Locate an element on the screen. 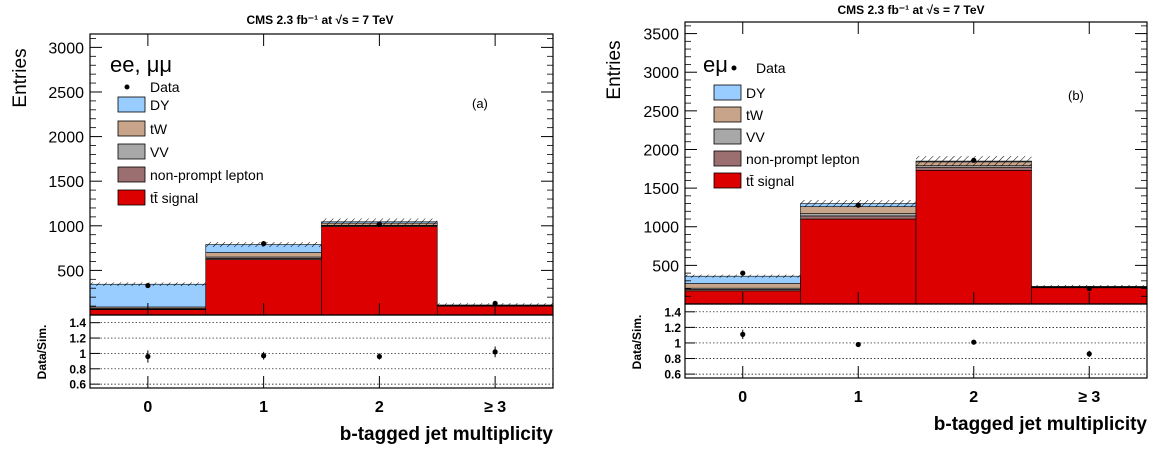  panel-a-channel: ee, μμ is located at coordinates (141, 64).